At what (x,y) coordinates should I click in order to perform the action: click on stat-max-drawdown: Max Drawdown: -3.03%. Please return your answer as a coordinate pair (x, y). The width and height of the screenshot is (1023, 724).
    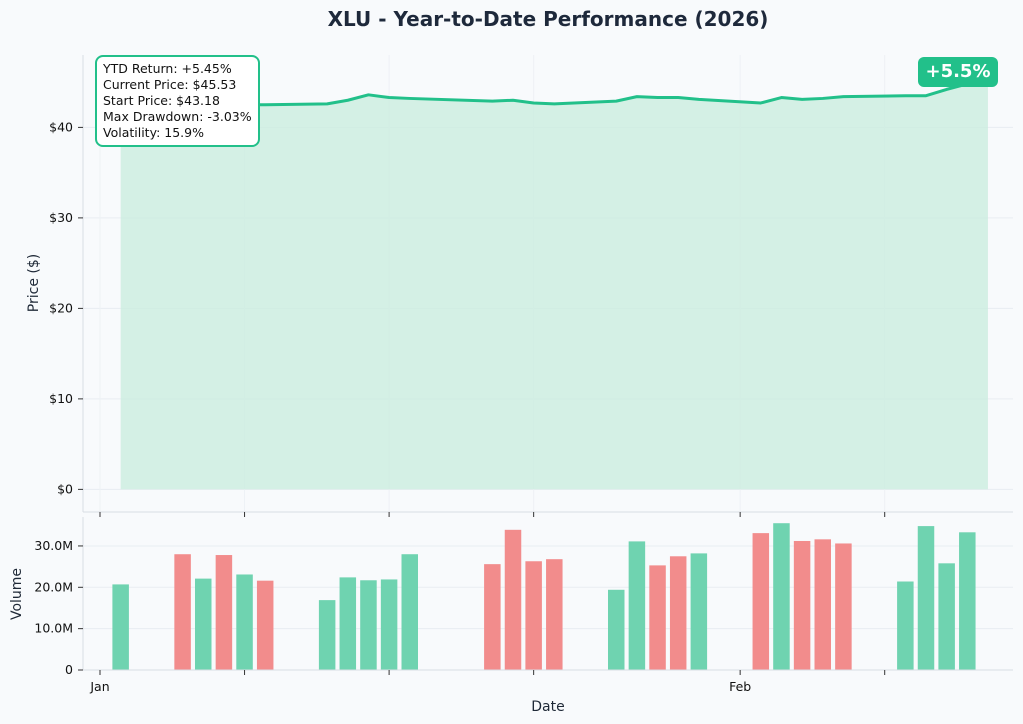
    Looking at the image, I should click on (177, 116).